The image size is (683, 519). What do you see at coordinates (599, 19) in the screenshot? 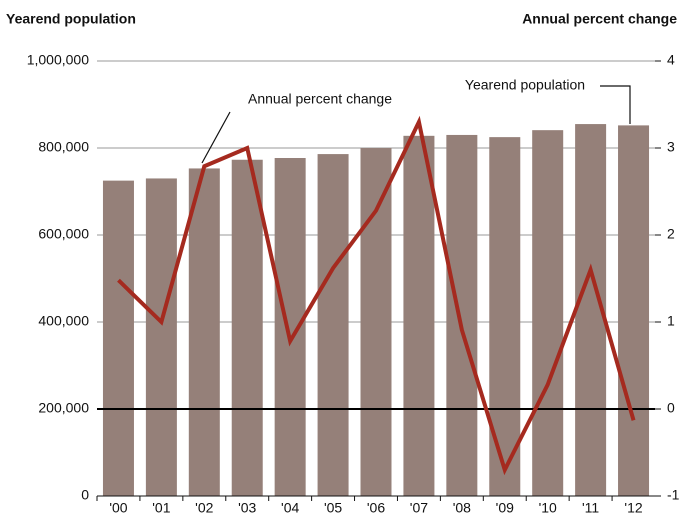
I see `y2-axis-title: Annual percent change` at bounding box center [599, 19].